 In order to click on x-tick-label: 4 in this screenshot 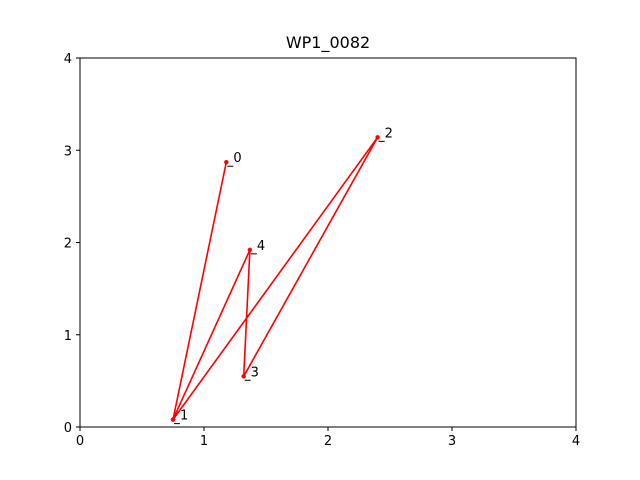, I will do `click(576, 441)`.